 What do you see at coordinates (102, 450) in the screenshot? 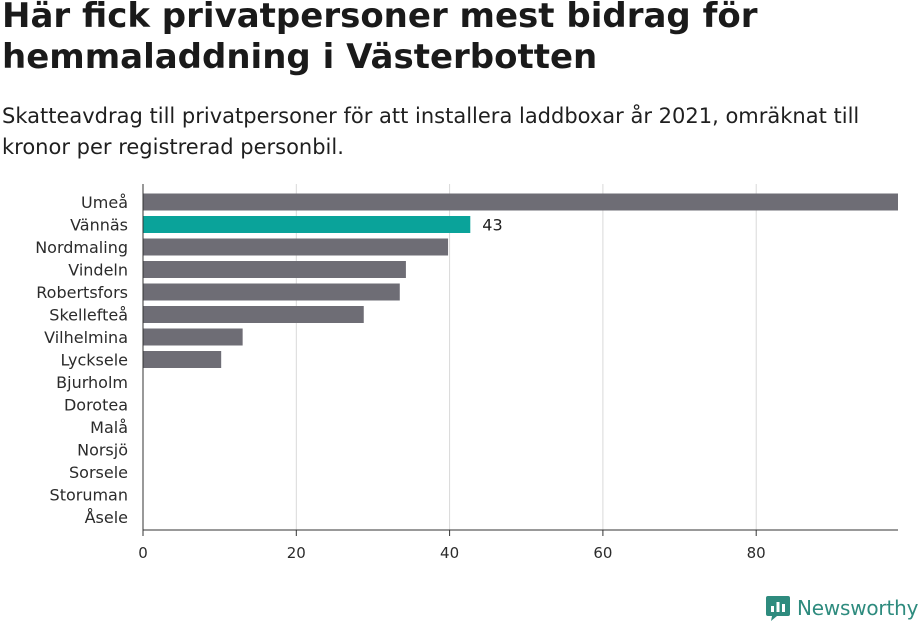
I see `category-label: Norsjö` at bounding box center [102, 450].